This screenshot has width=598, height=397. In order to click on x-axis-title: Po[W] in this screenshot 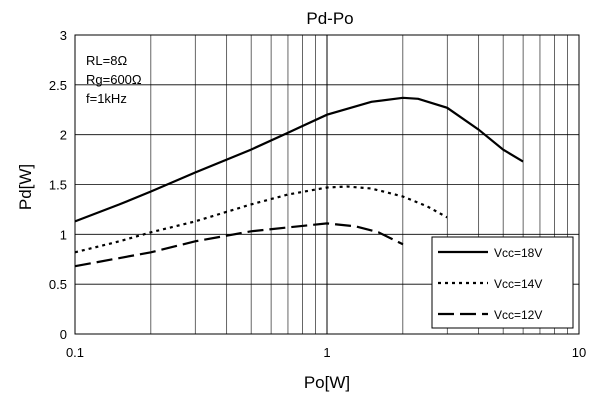, I will do `click(327, 382)`.